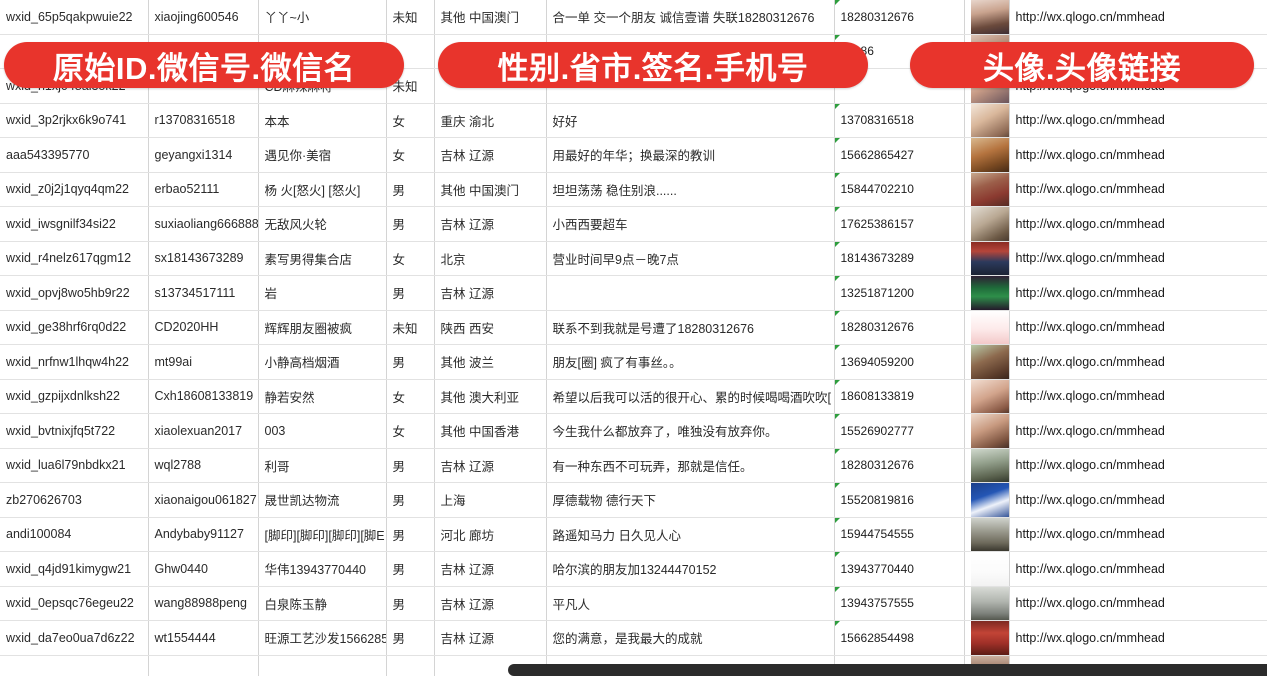 The width and height of the screenshot is (1267, 676). I want to click on cell-wechat-name: 岩, so click(322, 293).